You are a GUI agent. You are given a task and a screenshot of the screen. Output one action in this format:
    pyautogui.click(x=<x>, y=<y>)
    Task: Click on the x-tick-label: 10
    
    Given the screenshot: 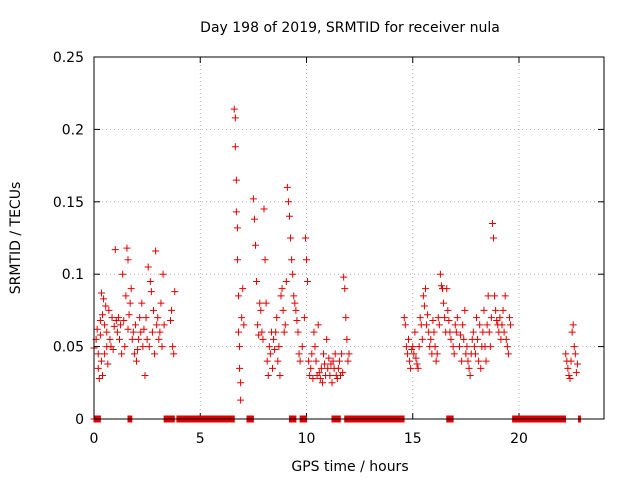 What is the action you would take?
    pyautogui.click(x=307, y=439)
    